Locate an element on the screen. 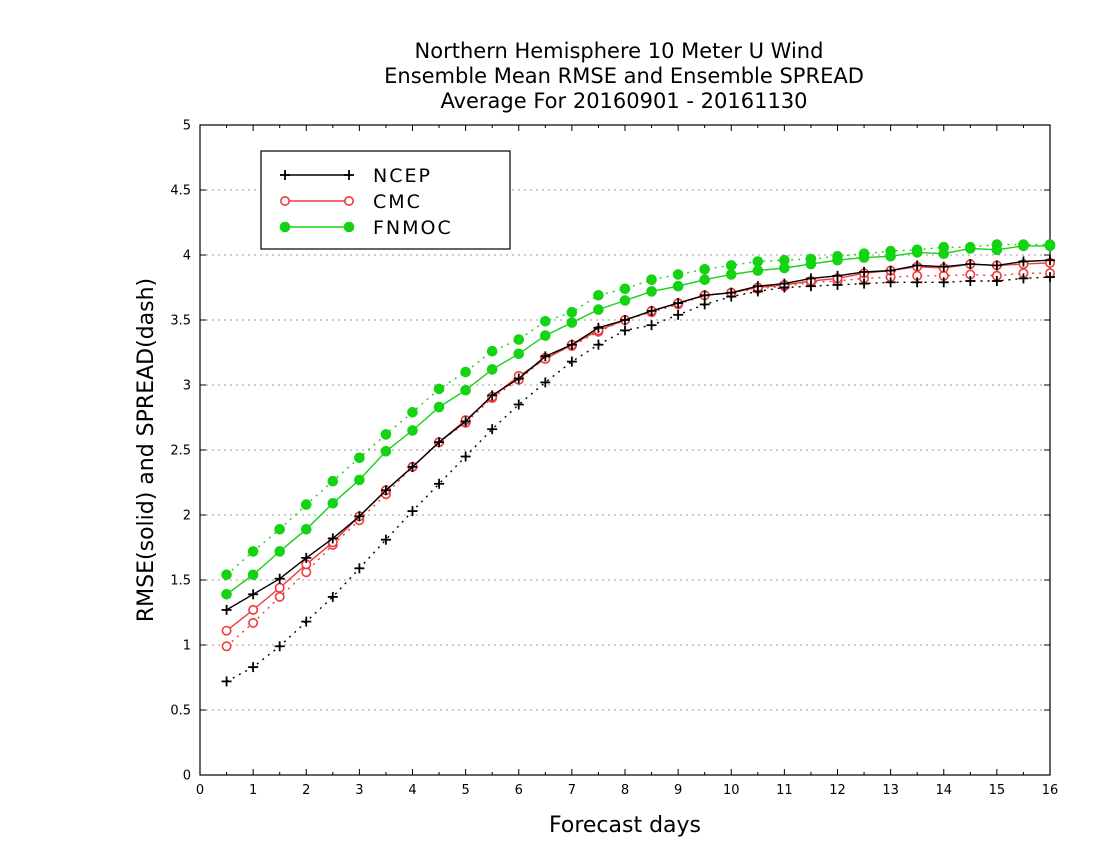 This screenshot has height=854, width=1100. x-tick-label-8: 8 is located at coordinates (625, 790).